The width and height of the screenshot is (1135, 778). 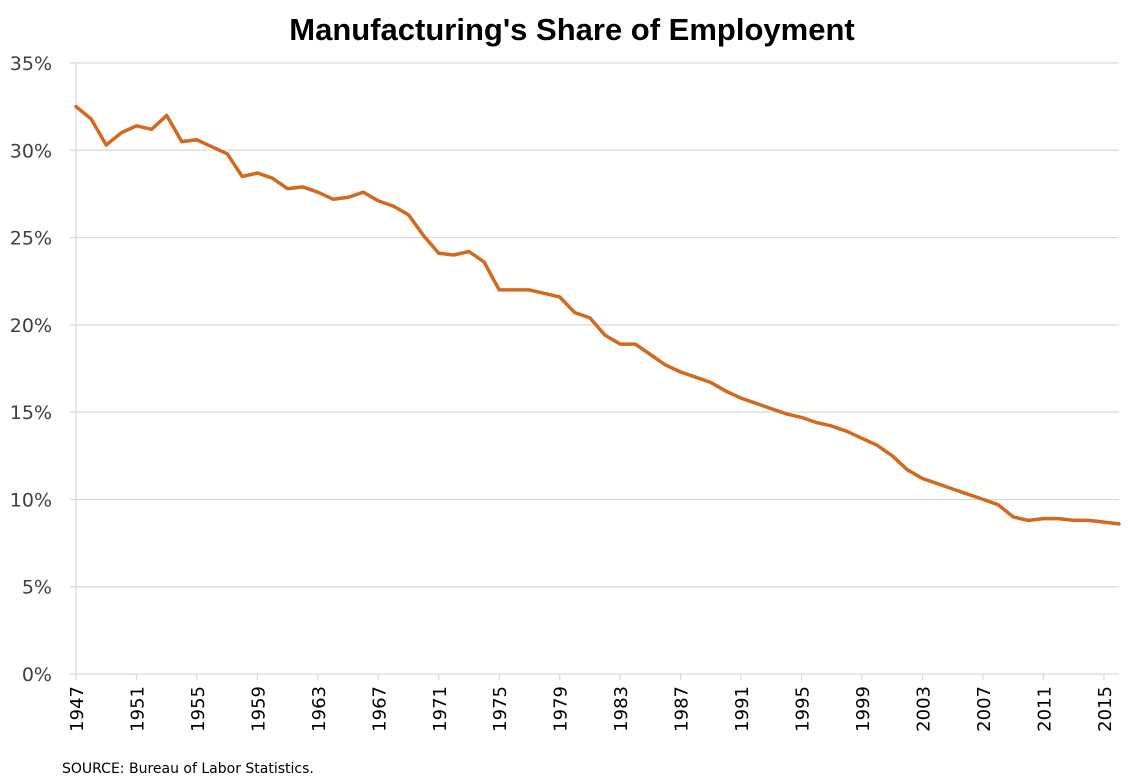 What do you see at coordinates (984, 709) in the screenshot?
I see `x-tick-label: 2007` at bounding box center [984, 709].